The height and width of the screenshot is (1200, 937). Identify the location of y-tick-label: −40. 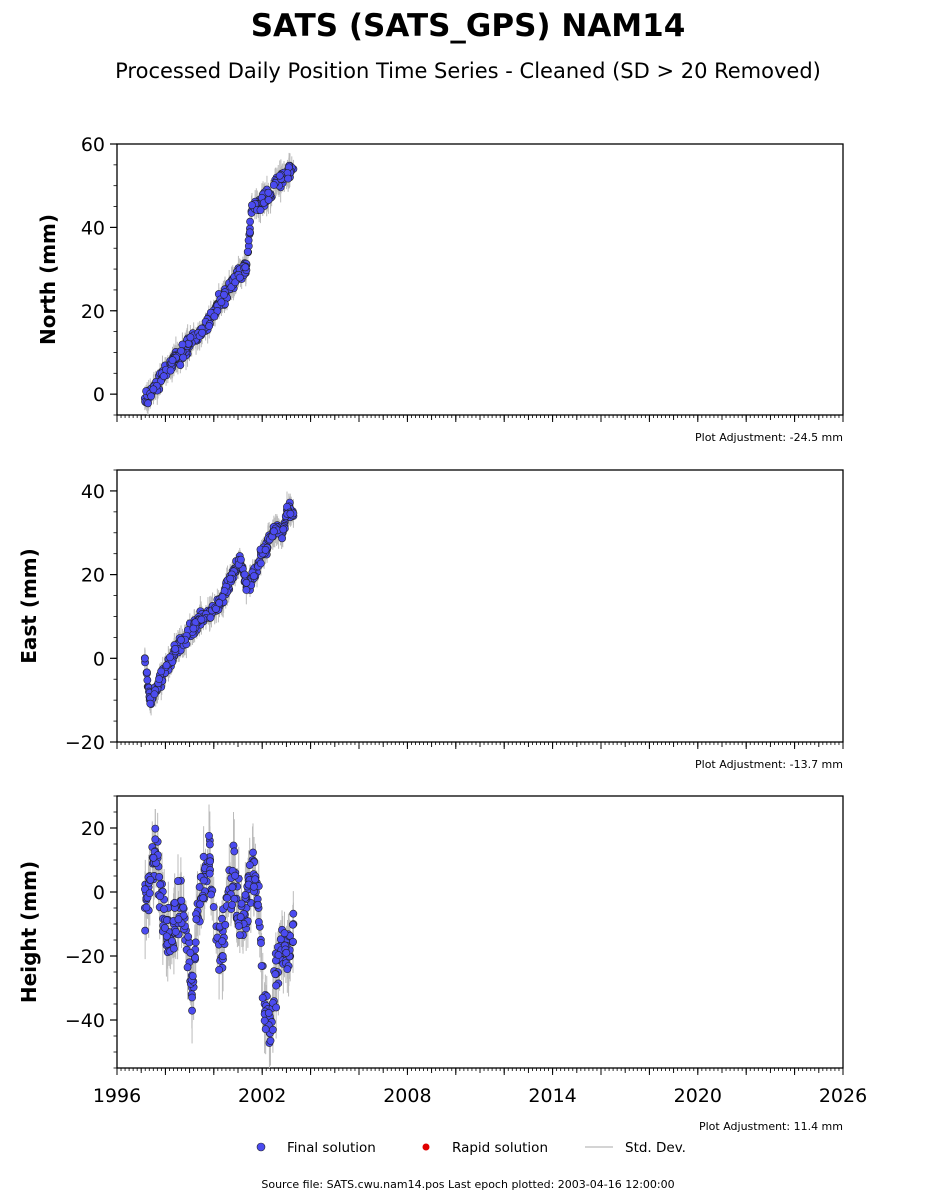
(85, 1021).